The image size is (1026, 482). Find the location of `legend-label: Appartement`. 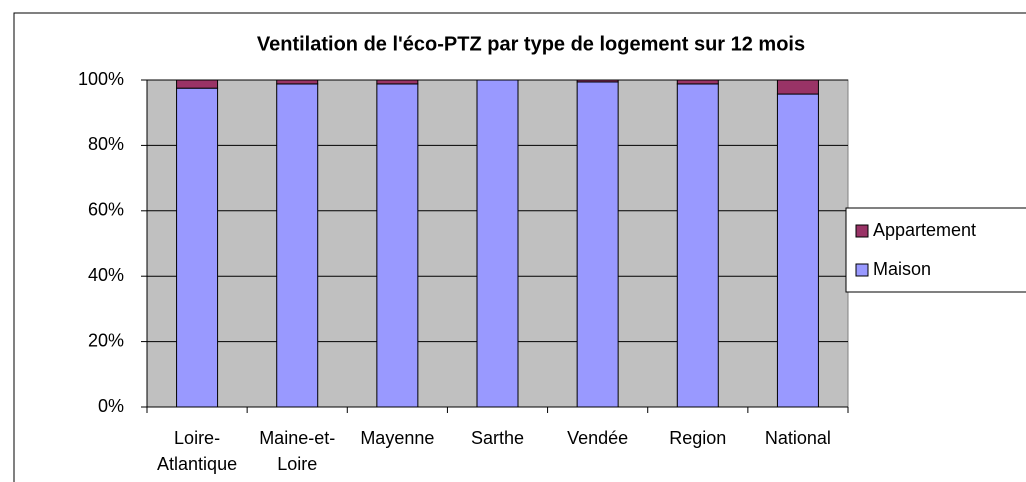

legend-label: Appartement is located at coordinates (924, 230).